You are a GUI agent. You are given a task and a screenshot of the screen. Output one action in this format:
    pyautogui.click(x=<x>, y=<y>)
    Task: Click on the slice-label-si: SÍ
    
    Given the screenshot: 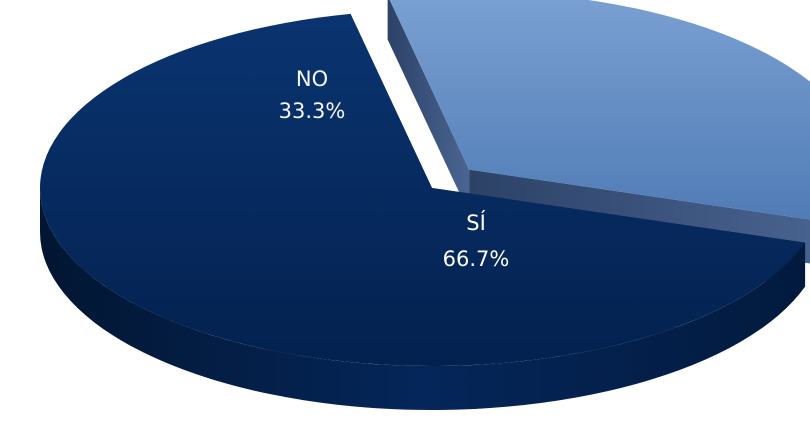 What is the action you would take?
    pyautogui.click(x=476, y=222)
    